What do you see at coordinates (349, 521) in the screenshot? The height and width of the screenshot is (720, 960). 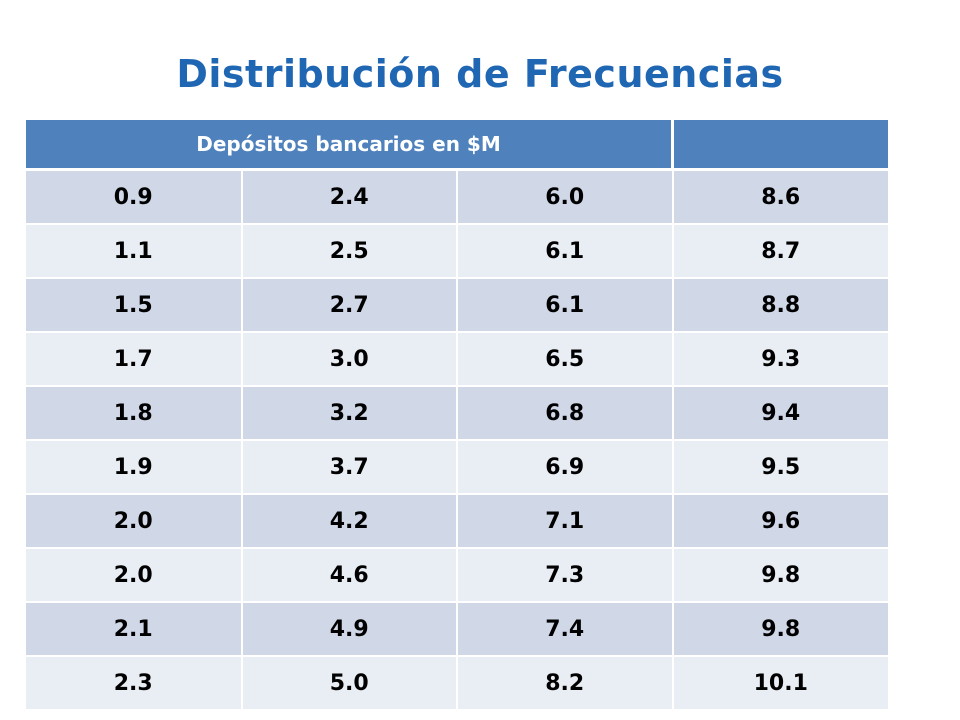 I see `table-cell: 4.2` at bounding box center [349, 521].